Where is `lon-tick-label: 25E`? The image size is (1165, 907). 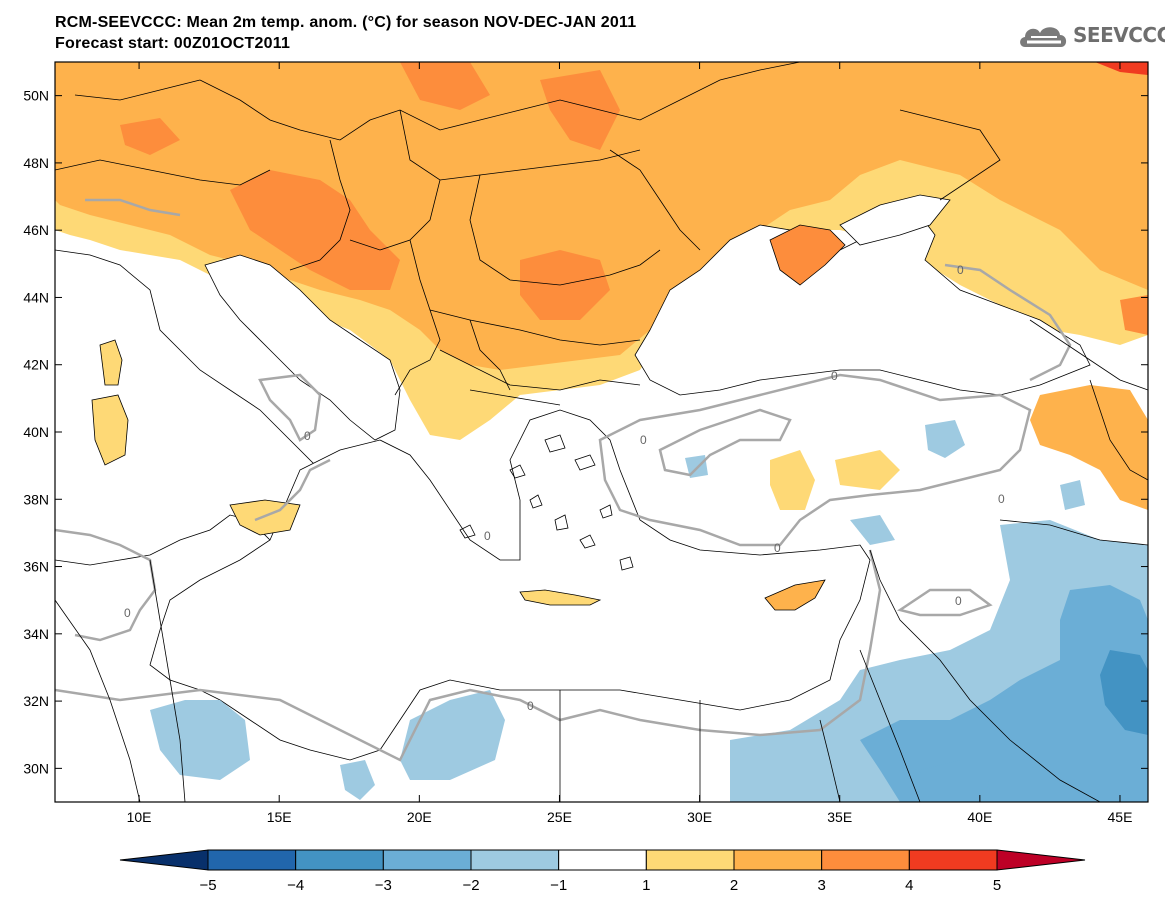
lon-tick-label: 25E is located at coordinates (559, 817).